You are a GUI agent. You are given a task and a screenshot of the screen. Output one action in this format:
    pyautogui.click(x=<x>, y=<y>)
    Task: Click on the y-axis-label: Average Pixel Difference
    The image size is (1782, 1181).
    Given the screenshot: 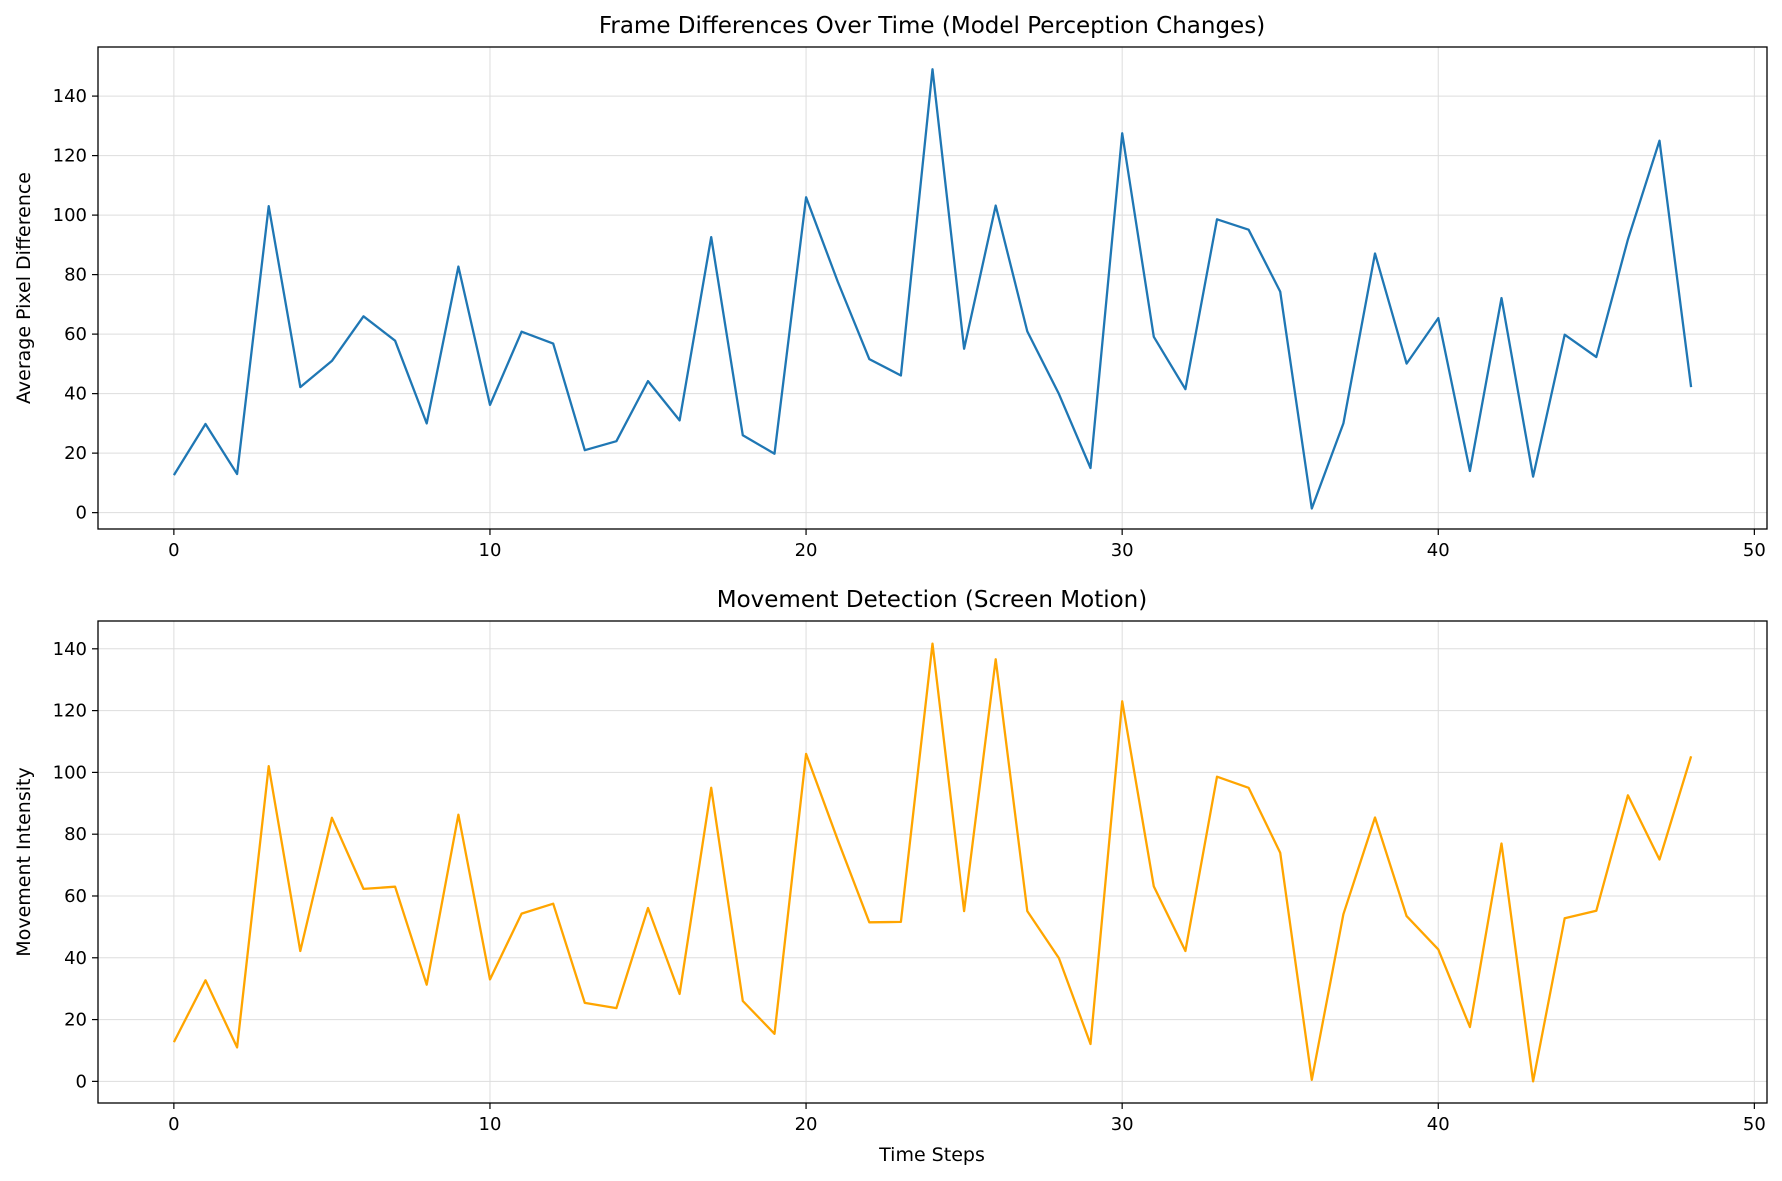 What is the action you would take?
    pyautogui.click(x=24, y=288)
    